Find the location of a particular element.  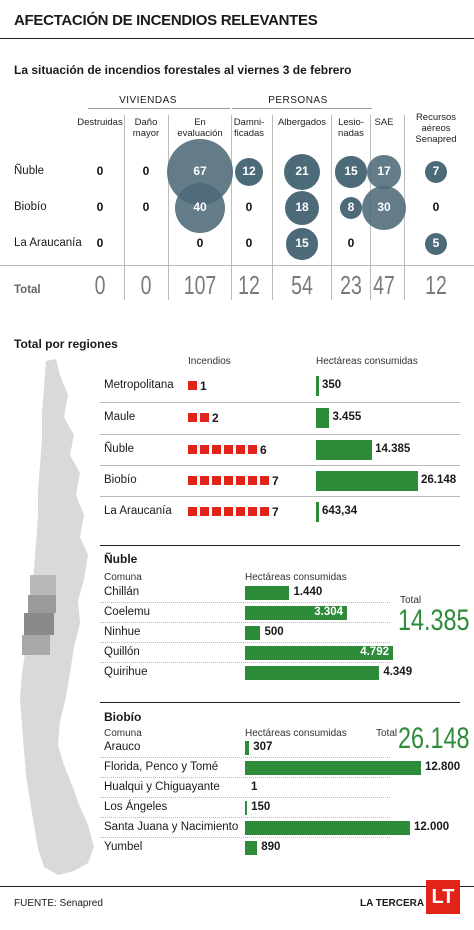

nuble-total-label: Total is located at coordinates (411, 600).